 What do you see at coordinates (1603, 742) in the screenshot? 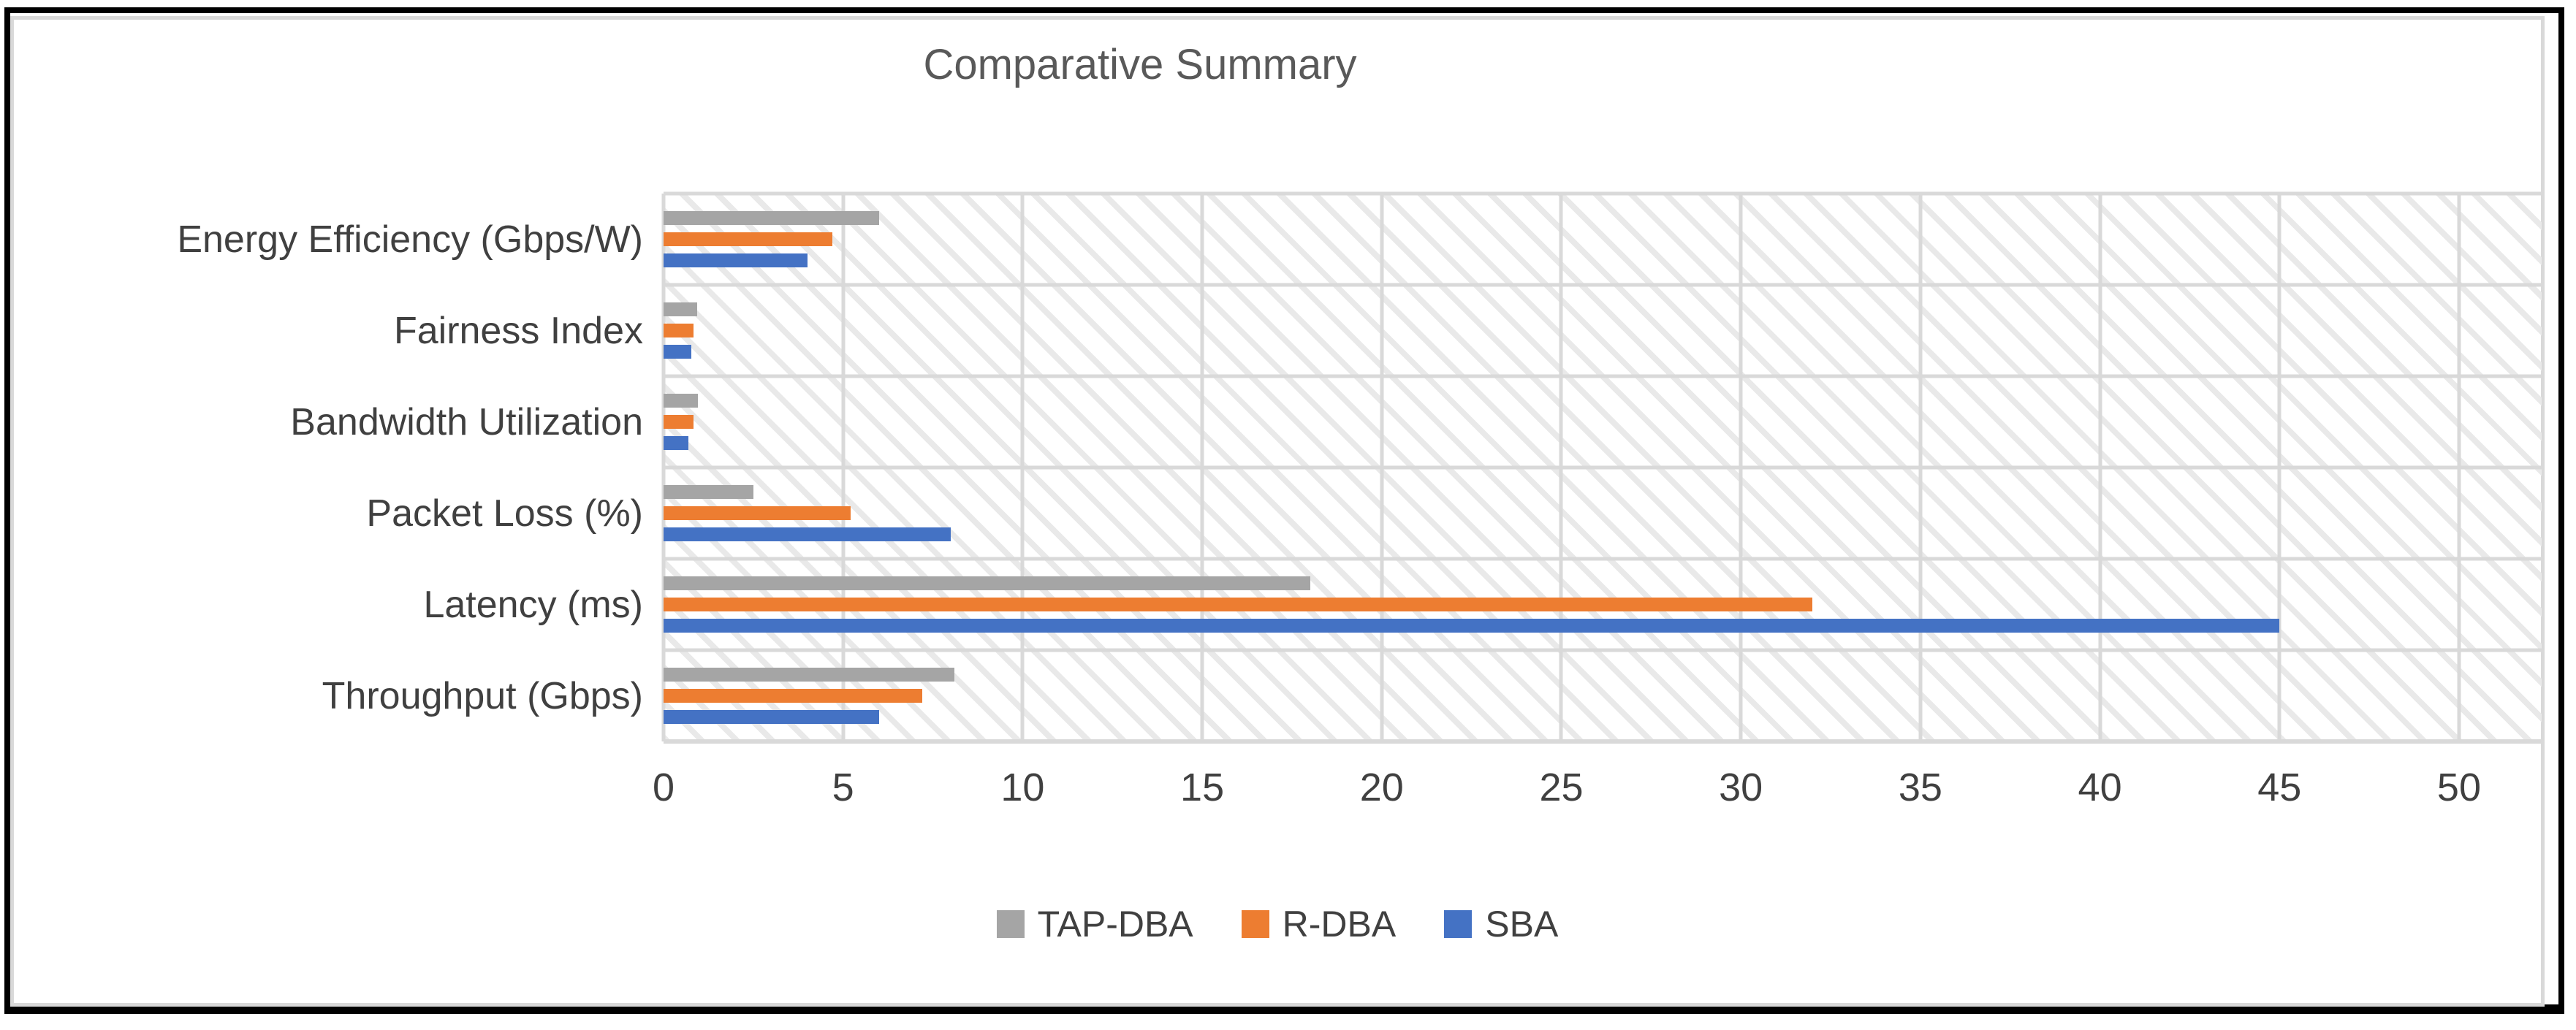
I see `x-axis-line` at bounding box center [1603, 742].